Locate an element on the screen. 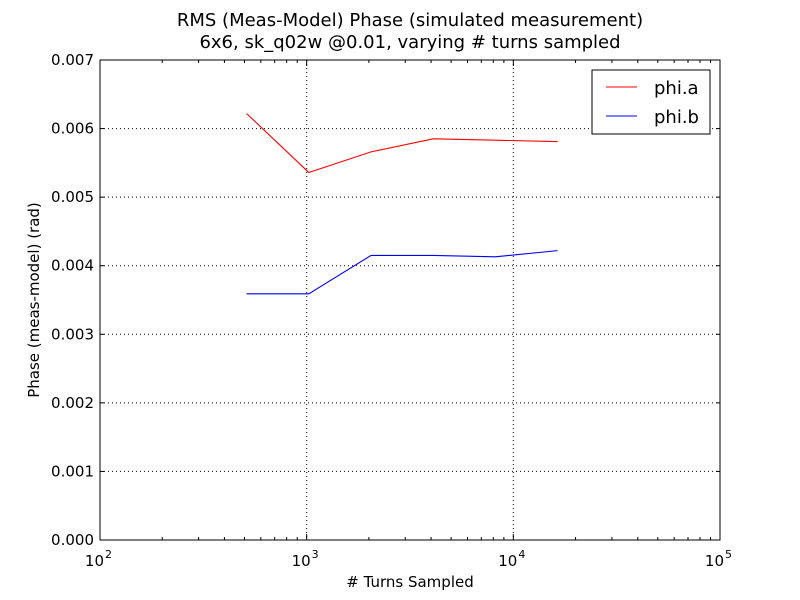 The image size is (800, 600). y-axis-label: Phase (meas-model) (rad) is located at coordinates (34, 300).